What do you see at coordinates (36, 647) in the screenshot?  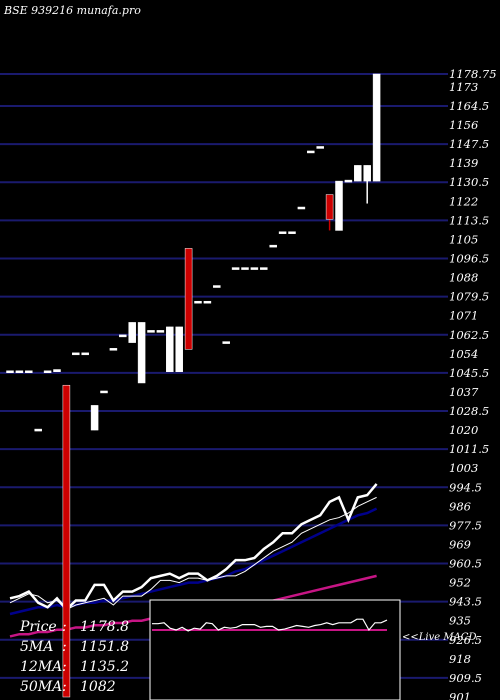 I see `stat-5ma-label: 5MA` at bounding box center [36, 647].